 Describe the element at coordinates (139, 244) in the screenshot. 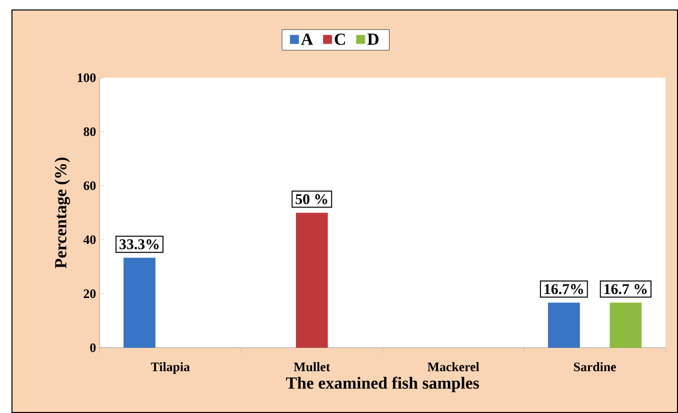

I see `data-label: 33.3%` at that location.